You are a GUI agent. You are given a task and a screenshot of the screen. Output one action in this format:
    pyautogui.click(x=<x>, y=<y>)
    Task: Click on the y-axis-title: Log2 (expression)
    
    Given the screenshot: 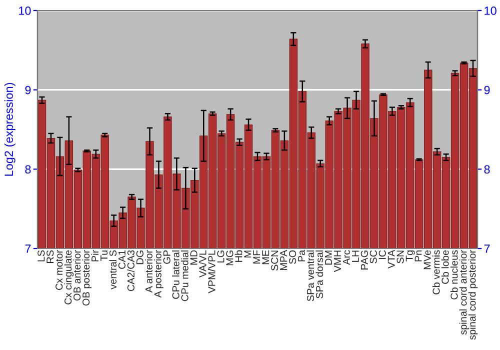 What is the action you would take?
    pyautogui.click(x=10, y=129)
    